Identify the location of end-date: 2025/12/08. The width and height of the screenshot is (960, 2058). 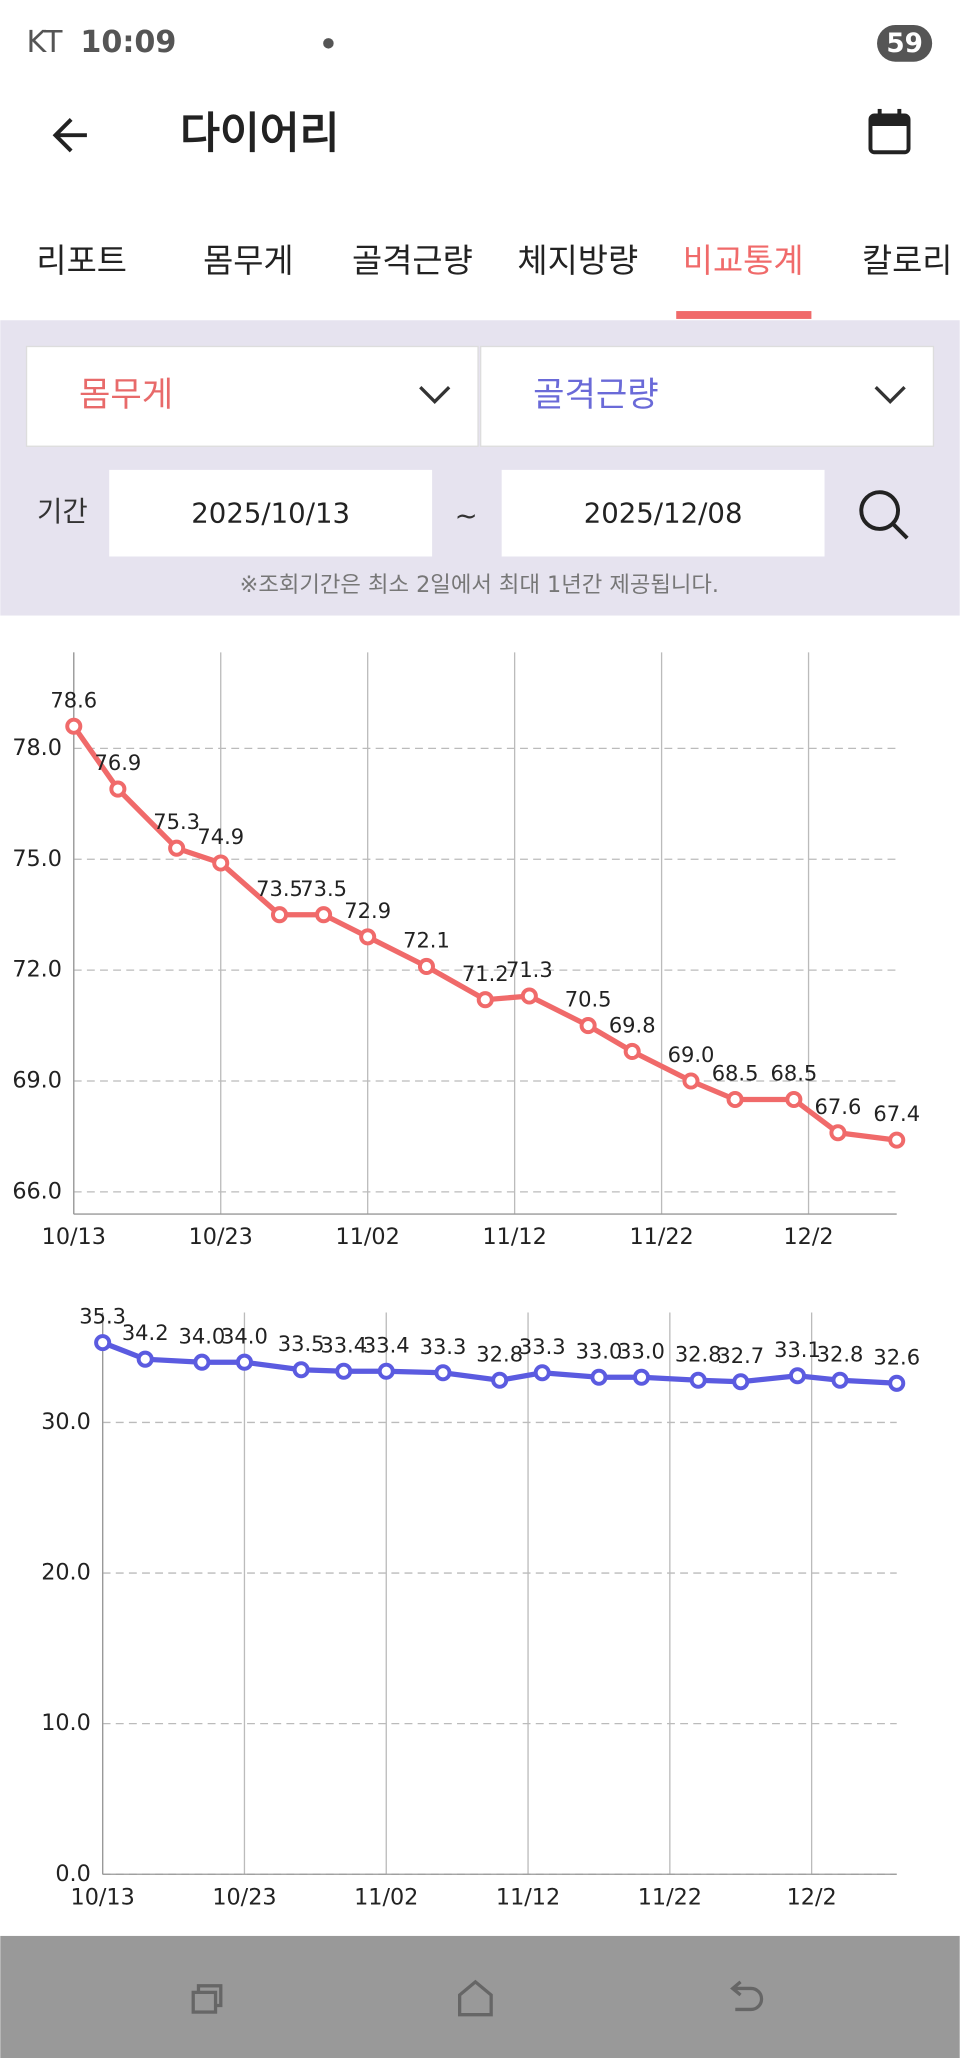
(663, 514).